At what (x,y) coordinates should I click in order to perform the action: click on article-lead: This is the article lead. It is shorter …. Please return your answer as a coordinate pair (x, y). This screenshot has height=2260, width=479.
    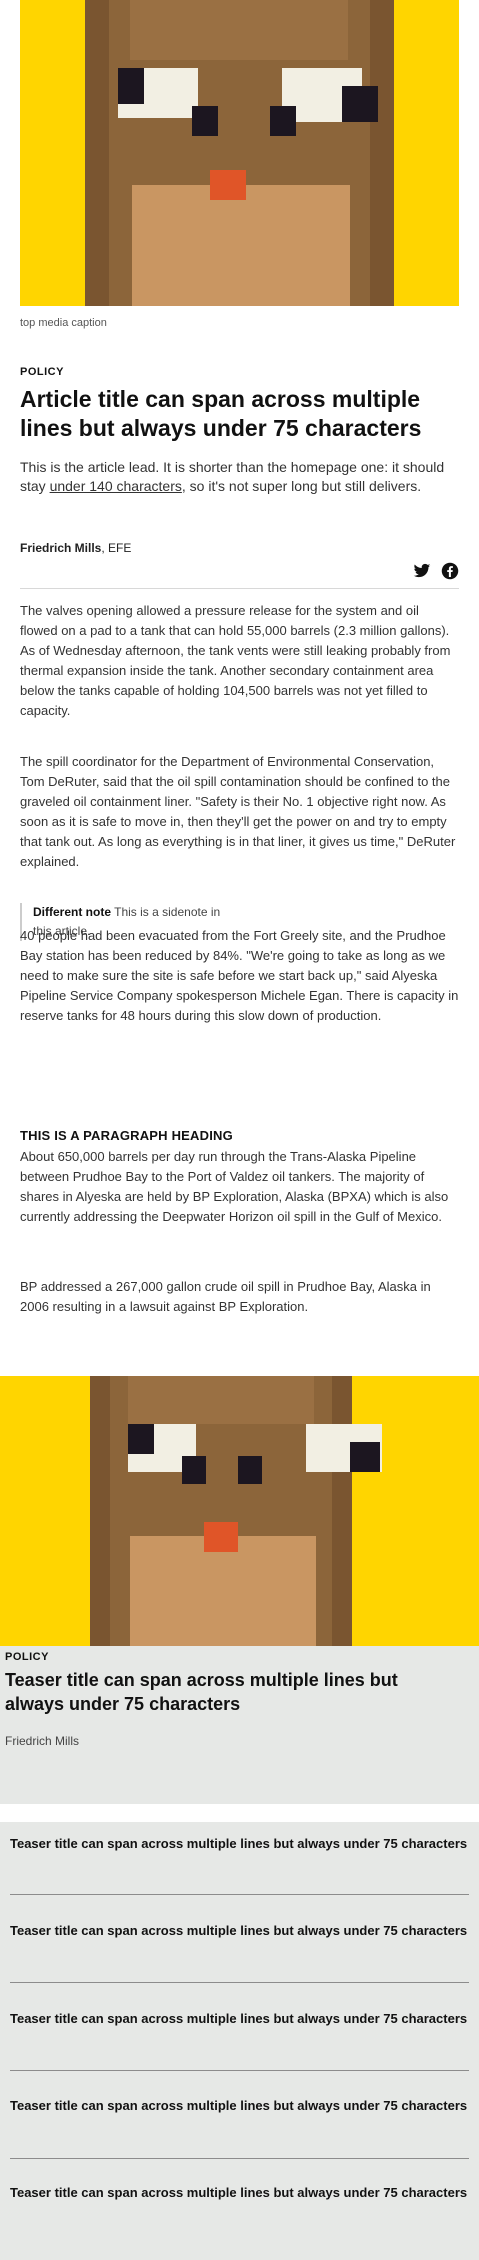
    Looking at the image, I should click on (239, 477).